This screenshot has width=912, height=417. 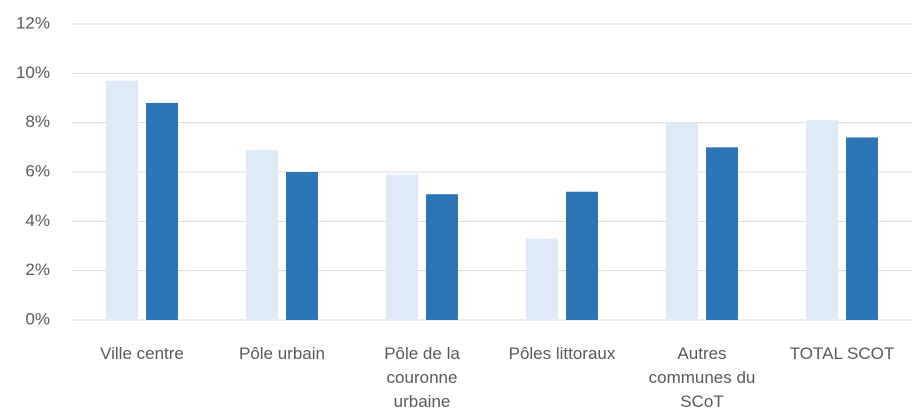 I want to click on y-tick-label: 4%, so click(x=37, y=220).